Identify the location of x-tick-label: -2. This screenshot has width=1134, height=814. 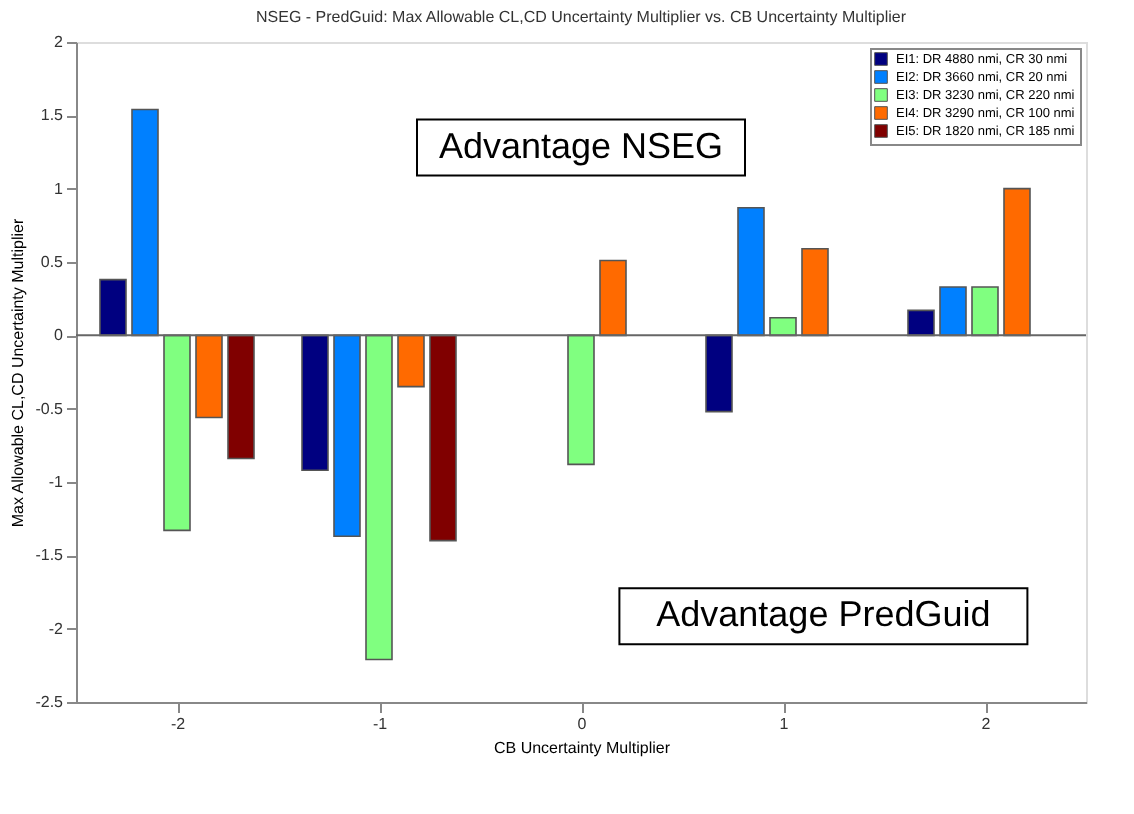
(178, 724).